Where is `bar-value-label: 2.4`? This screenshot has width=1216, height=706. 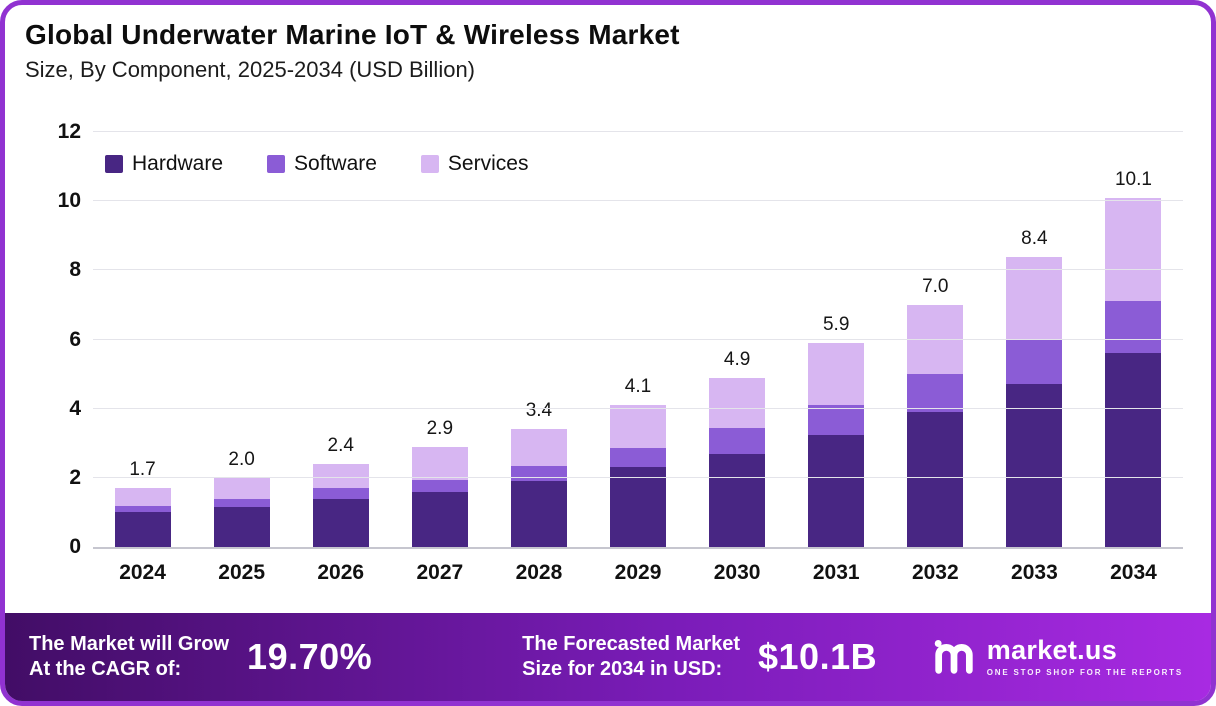
bar-value-label: 2.4 is located at coordinates (340, 446).